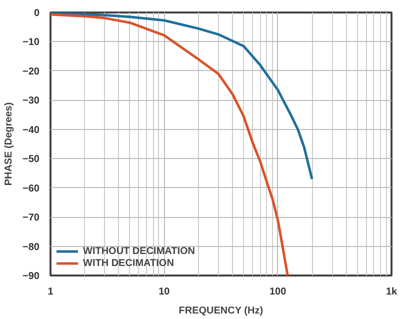 Image resolution: width=413 pixels, height=319 pixels. What do you see at coordinates (278, 292) in the screenshot?
I see `x-tick-label: 100` at bounding box center [278, 292].